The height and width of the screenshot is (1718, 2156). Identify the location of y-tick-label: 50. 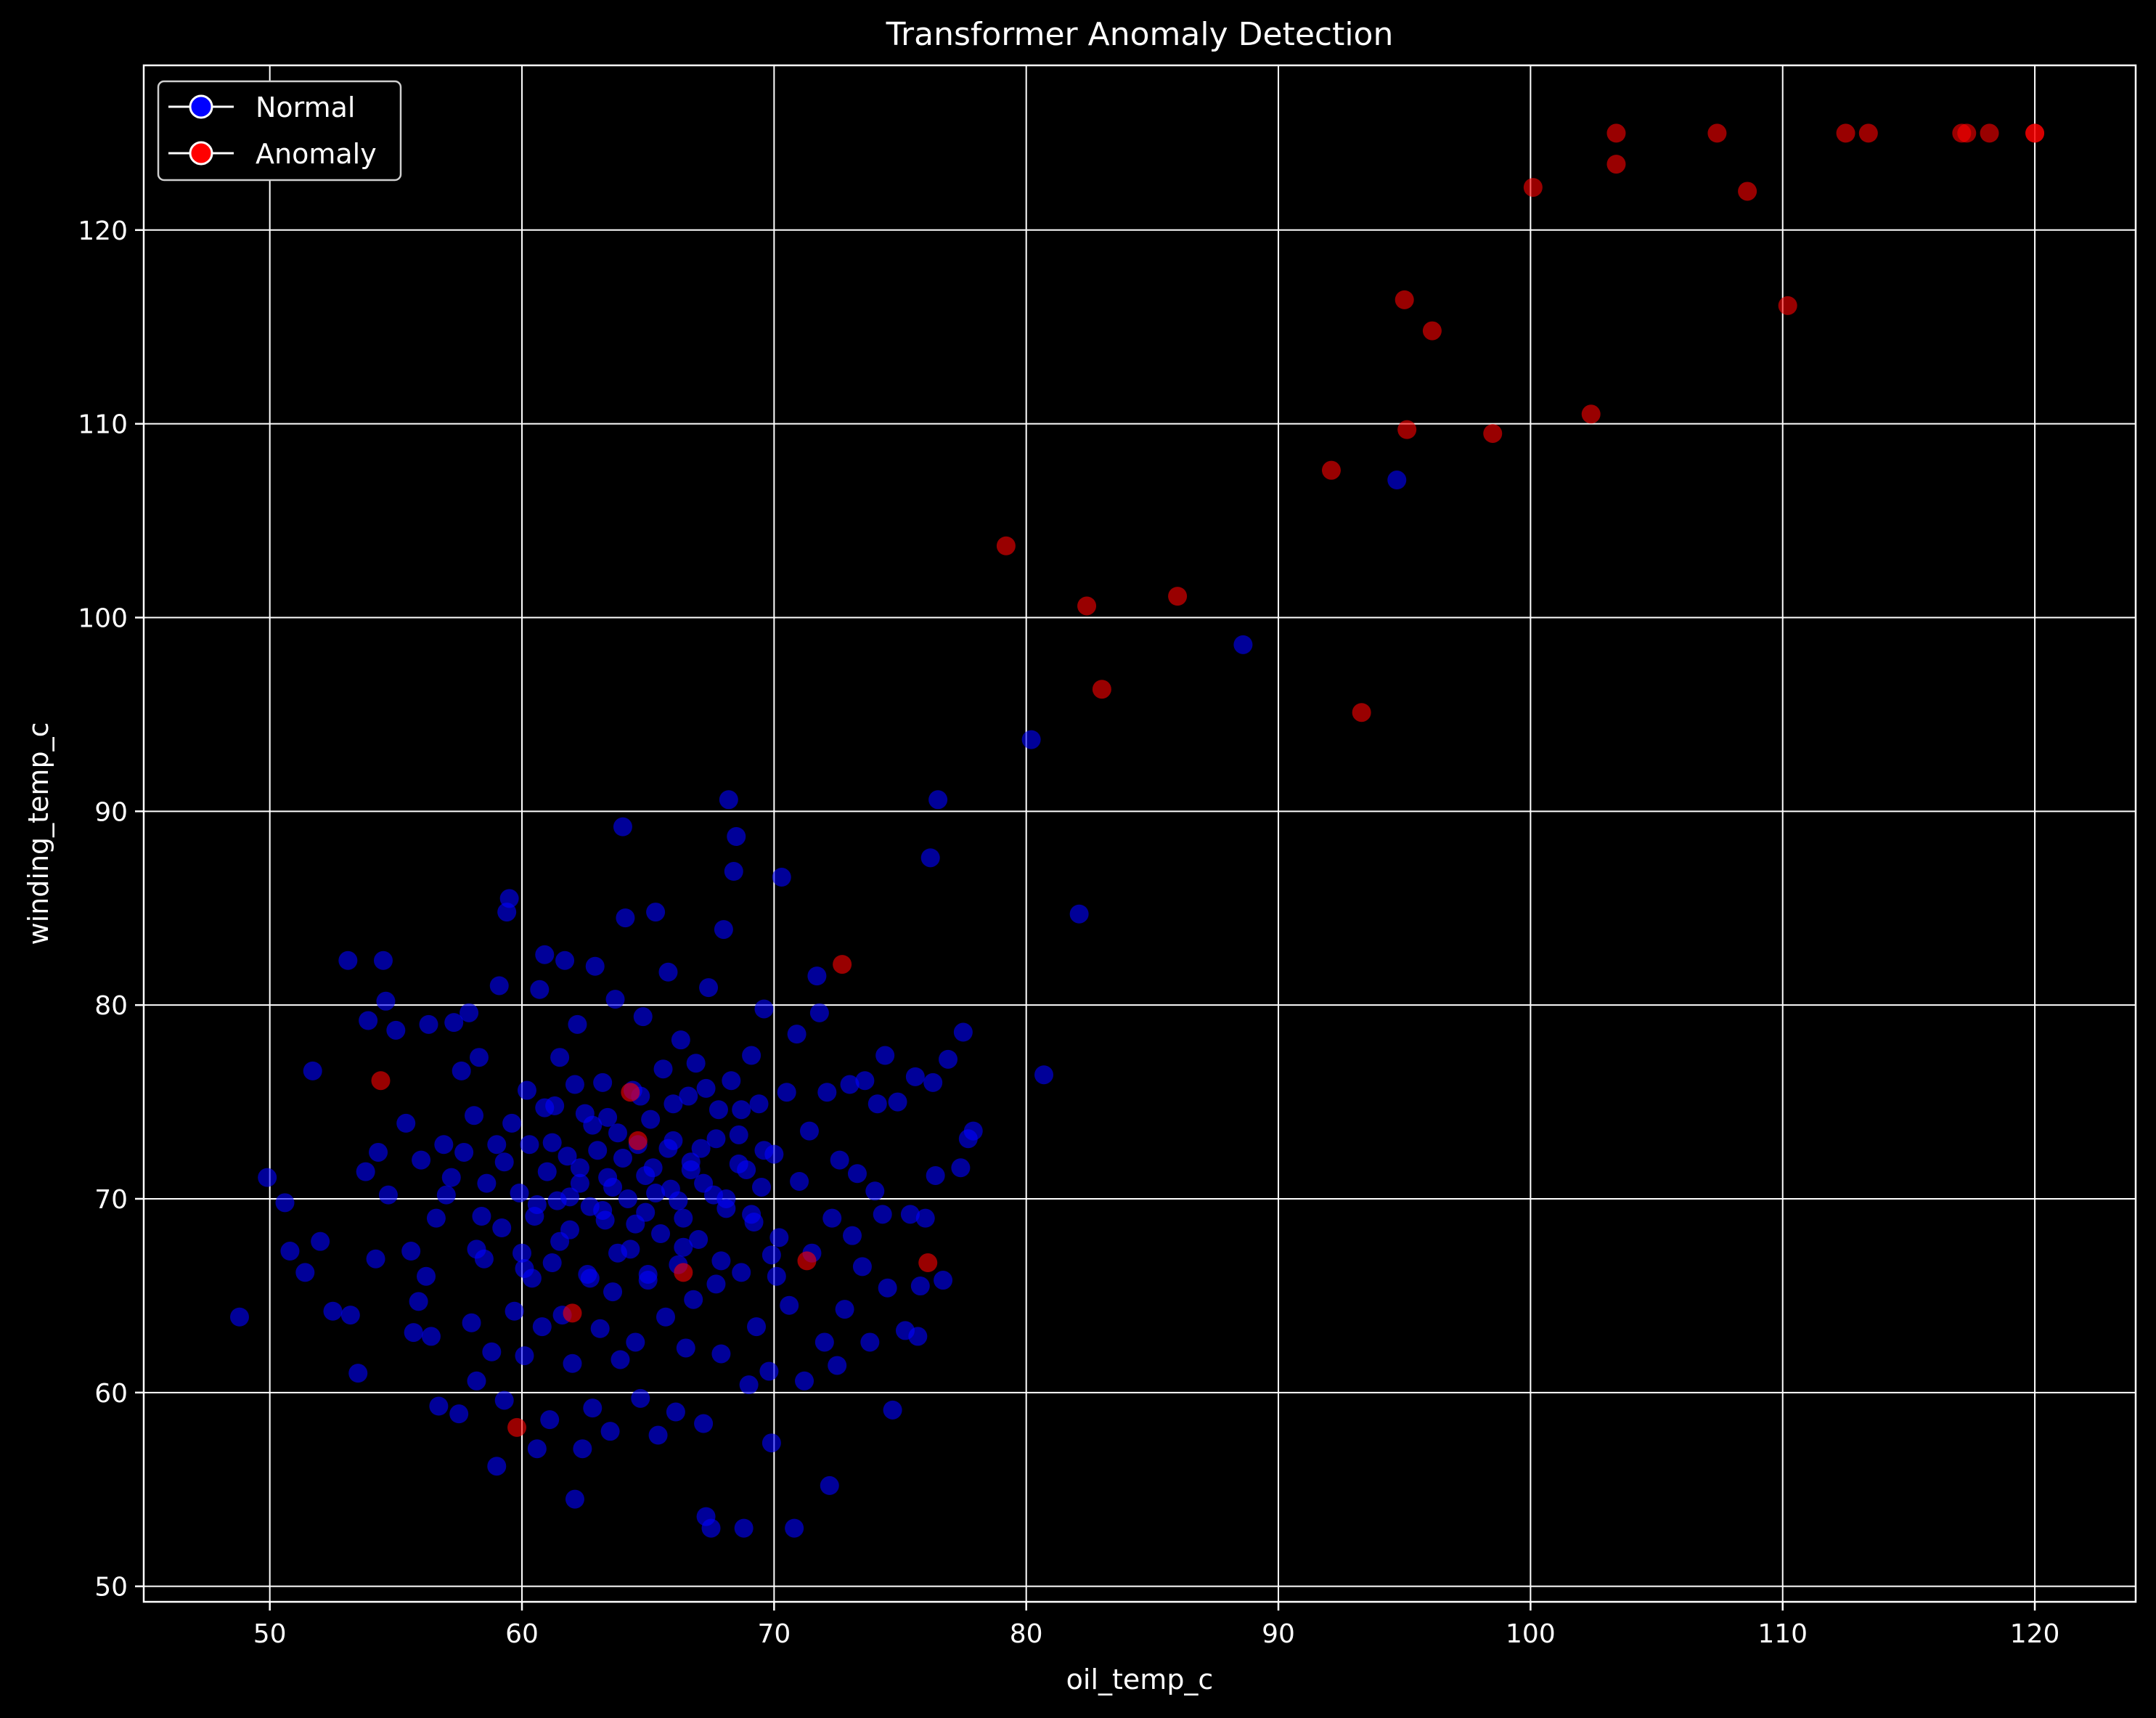
(111, 1588).